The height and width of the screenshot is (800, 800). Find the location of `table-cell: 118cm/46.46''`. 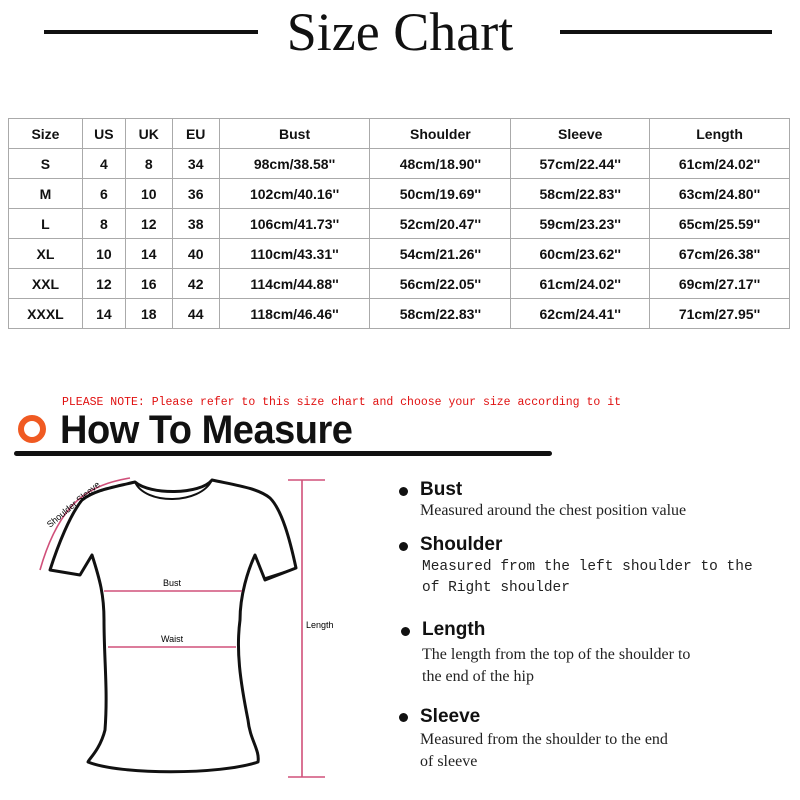

table-cell: 118cm/46.46'' is located at coordinates (294, 313).